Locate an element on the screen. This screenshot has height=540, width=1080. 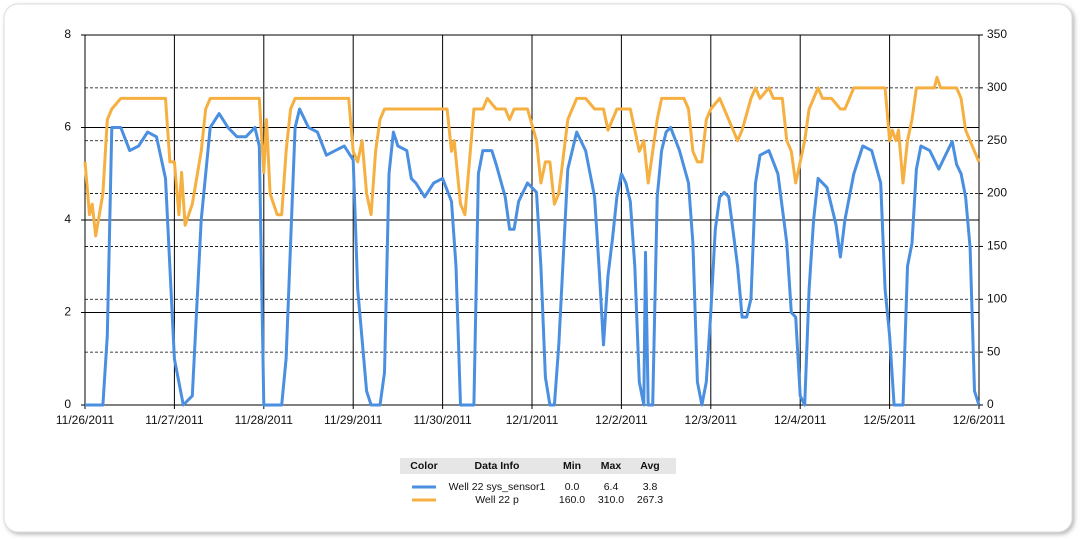
y-tick-label: 8 is located at coordinates (67, 34).